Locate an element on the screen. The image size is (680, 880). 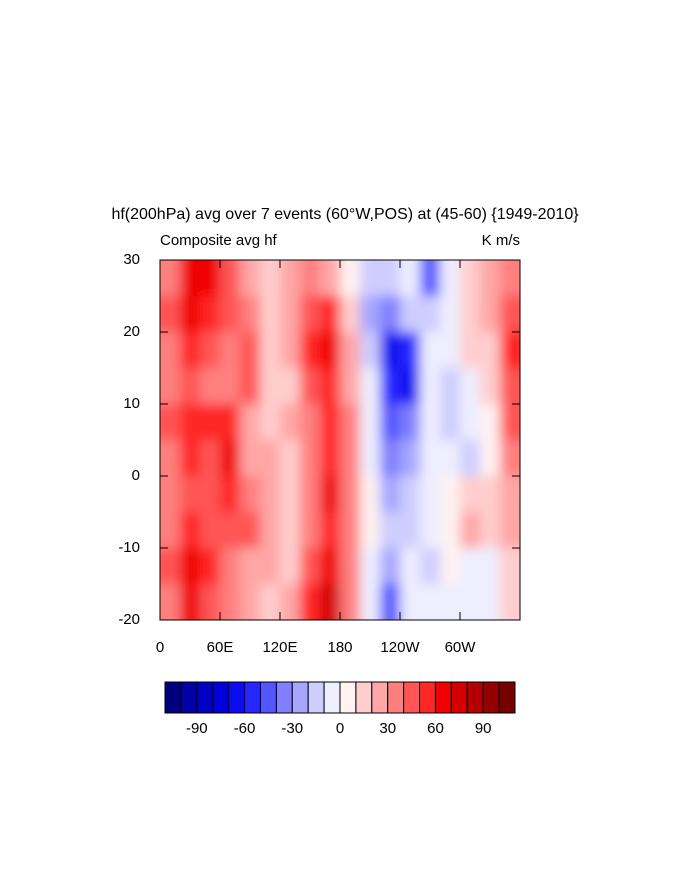
subtitle-left: Composite avg hf is located at coordinates (219, 240).